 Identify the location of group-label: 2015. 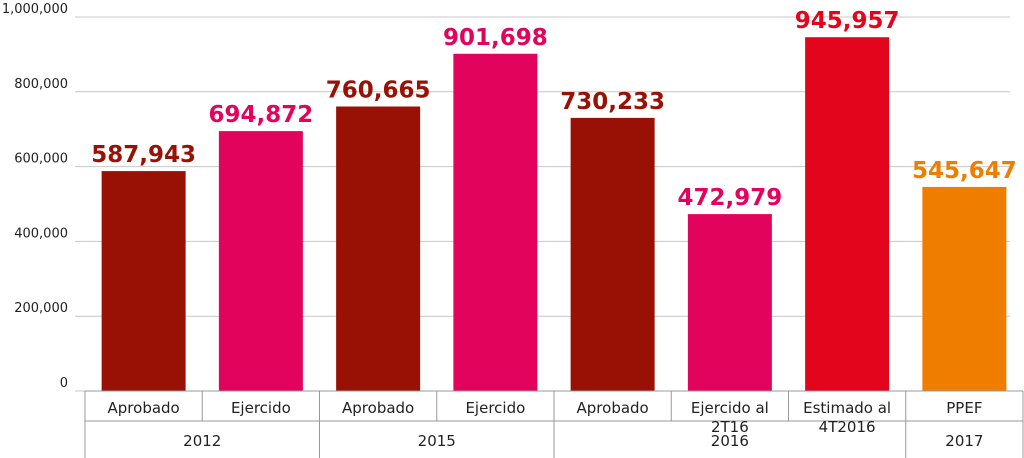
(437, 441).